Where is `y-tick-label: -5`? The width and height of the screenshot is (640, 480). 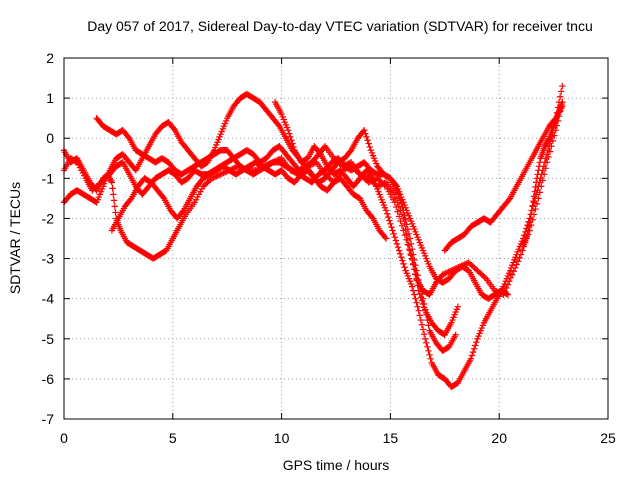 y-tick-label: -5 is located at coordinates (48, 339).